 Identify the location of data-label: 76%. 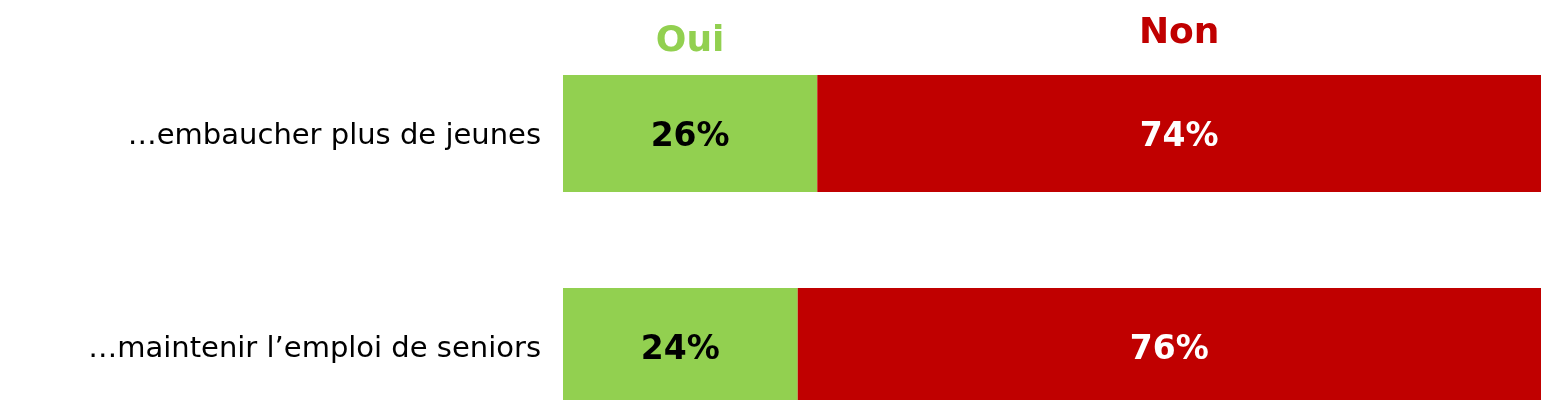
(1169, 347).